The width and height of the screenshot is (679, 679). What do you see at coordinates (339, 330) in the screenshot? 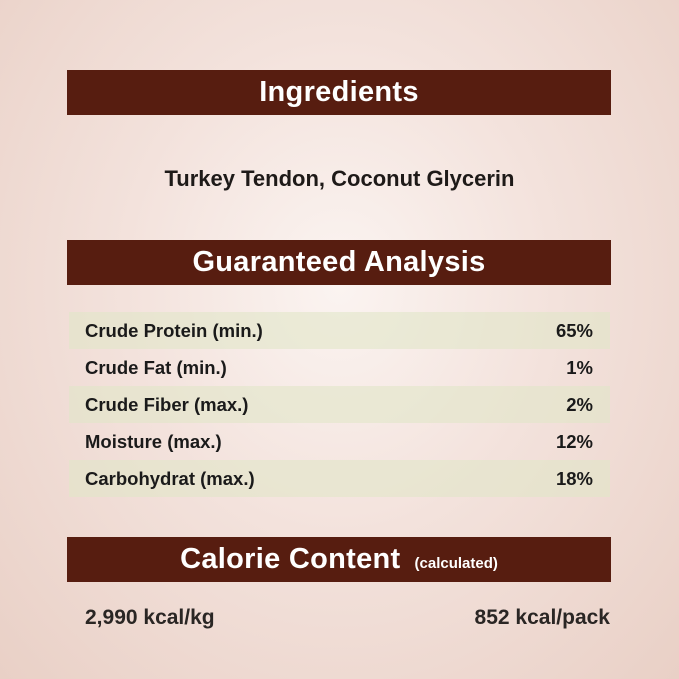
I see `analysis-row: Crude Protein (min.) 65%` at bounding box center [339, 330].